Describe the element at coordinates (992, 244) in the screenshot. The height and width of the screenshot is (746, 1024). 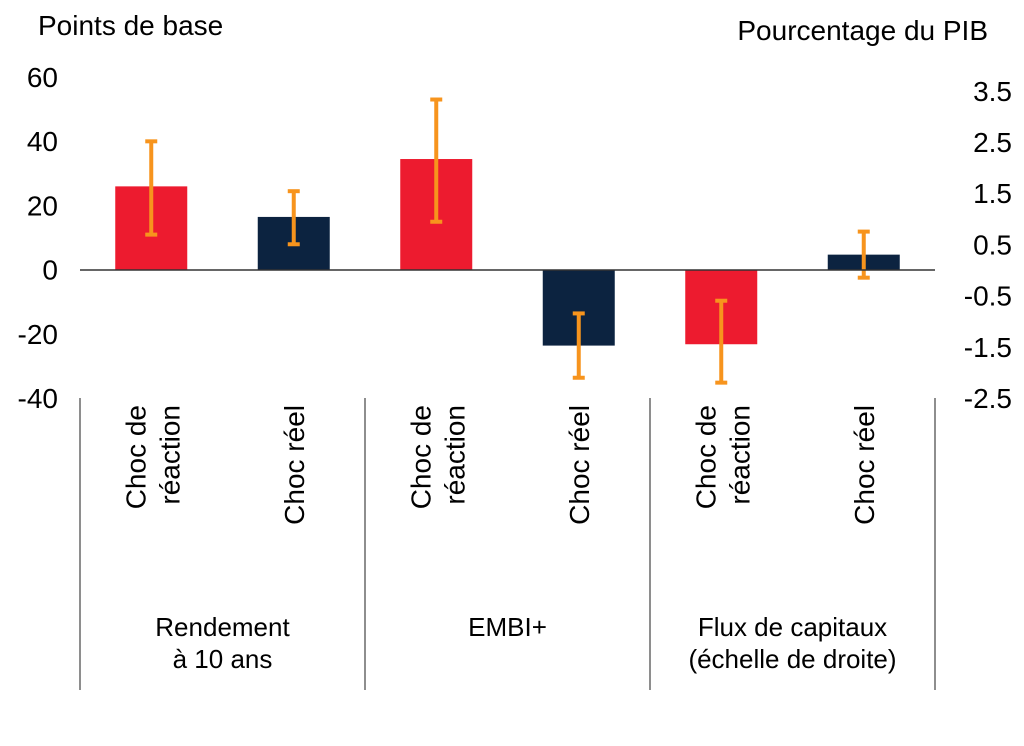
I see `y-right-tick-label: 0.5` at that location.